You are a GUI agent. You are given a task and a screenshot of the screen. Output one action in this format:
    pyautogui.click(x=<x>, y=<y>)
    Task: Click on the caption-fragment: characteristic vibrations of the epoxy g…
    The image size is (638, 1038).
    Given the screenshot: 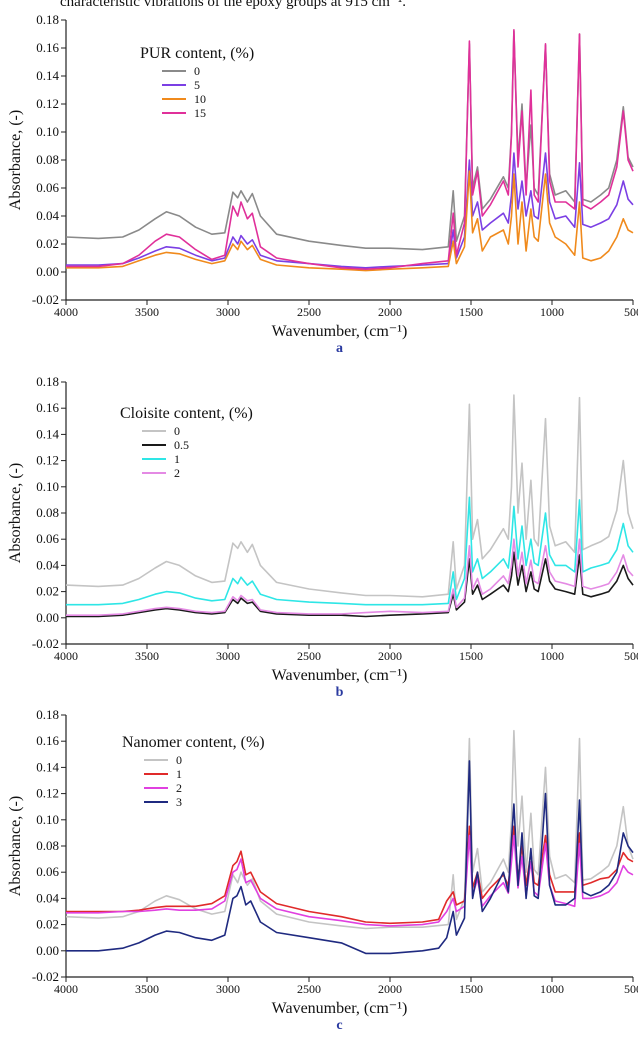 What is the action you would take?
    pyautogui.click(x=233, y=5)
    